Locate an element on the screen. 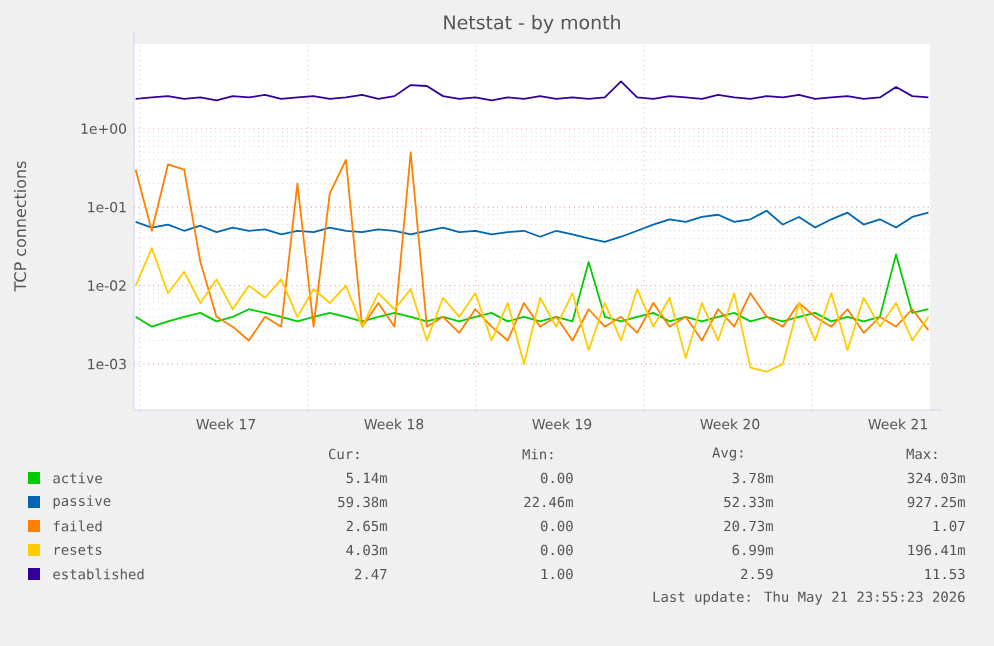 The height and width of the screenshot is (646, 994). chart-title: Netstat - by month is located at coordinates (532, 24).